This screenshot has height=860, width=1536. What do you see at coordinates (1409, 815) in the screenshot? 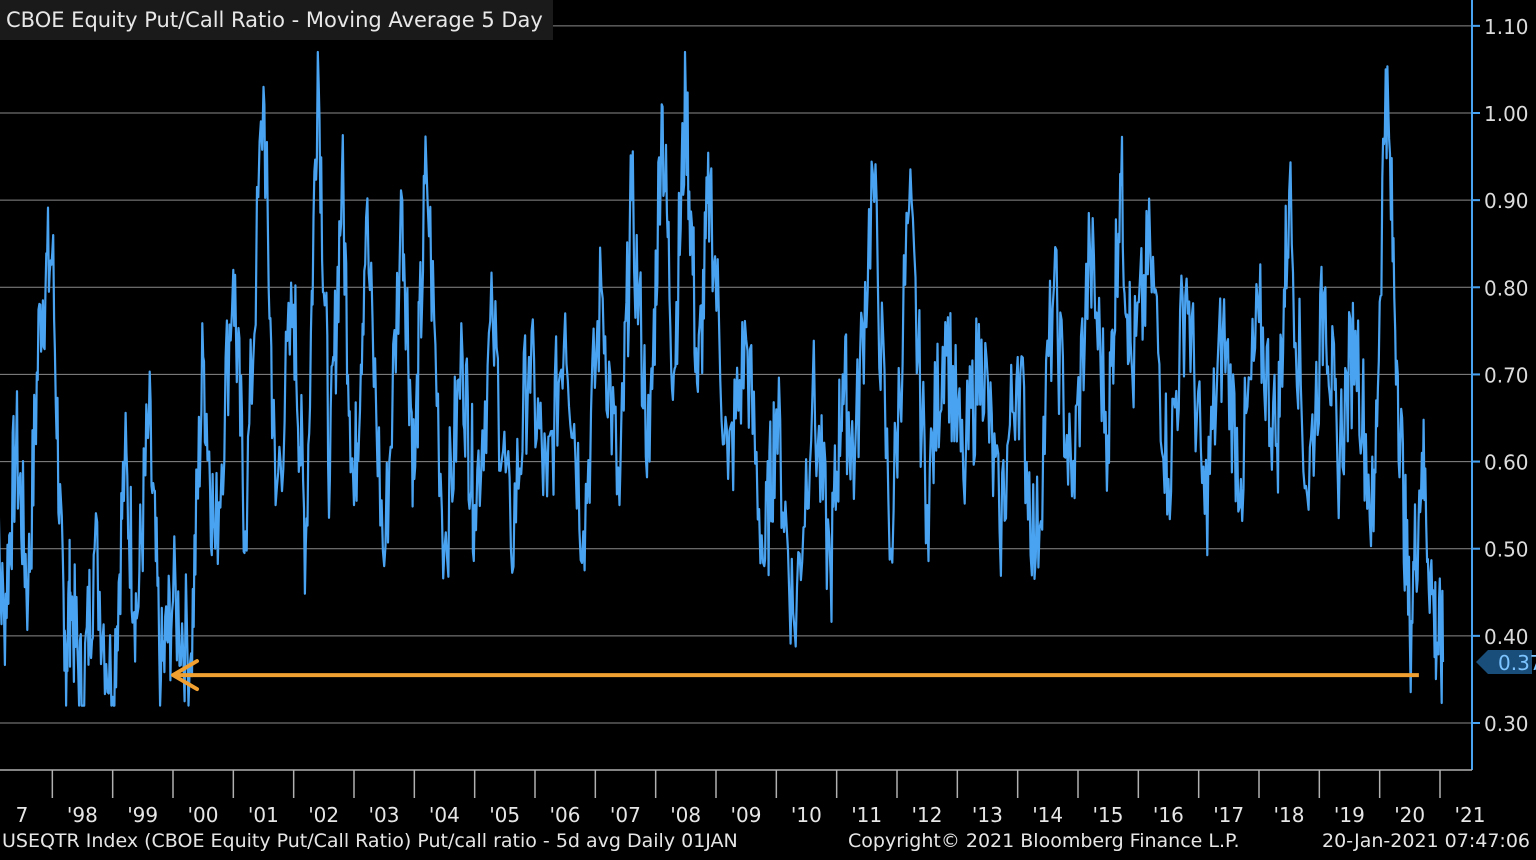
I see `x-tick-label: '20` at bounding box center [1409, 815].